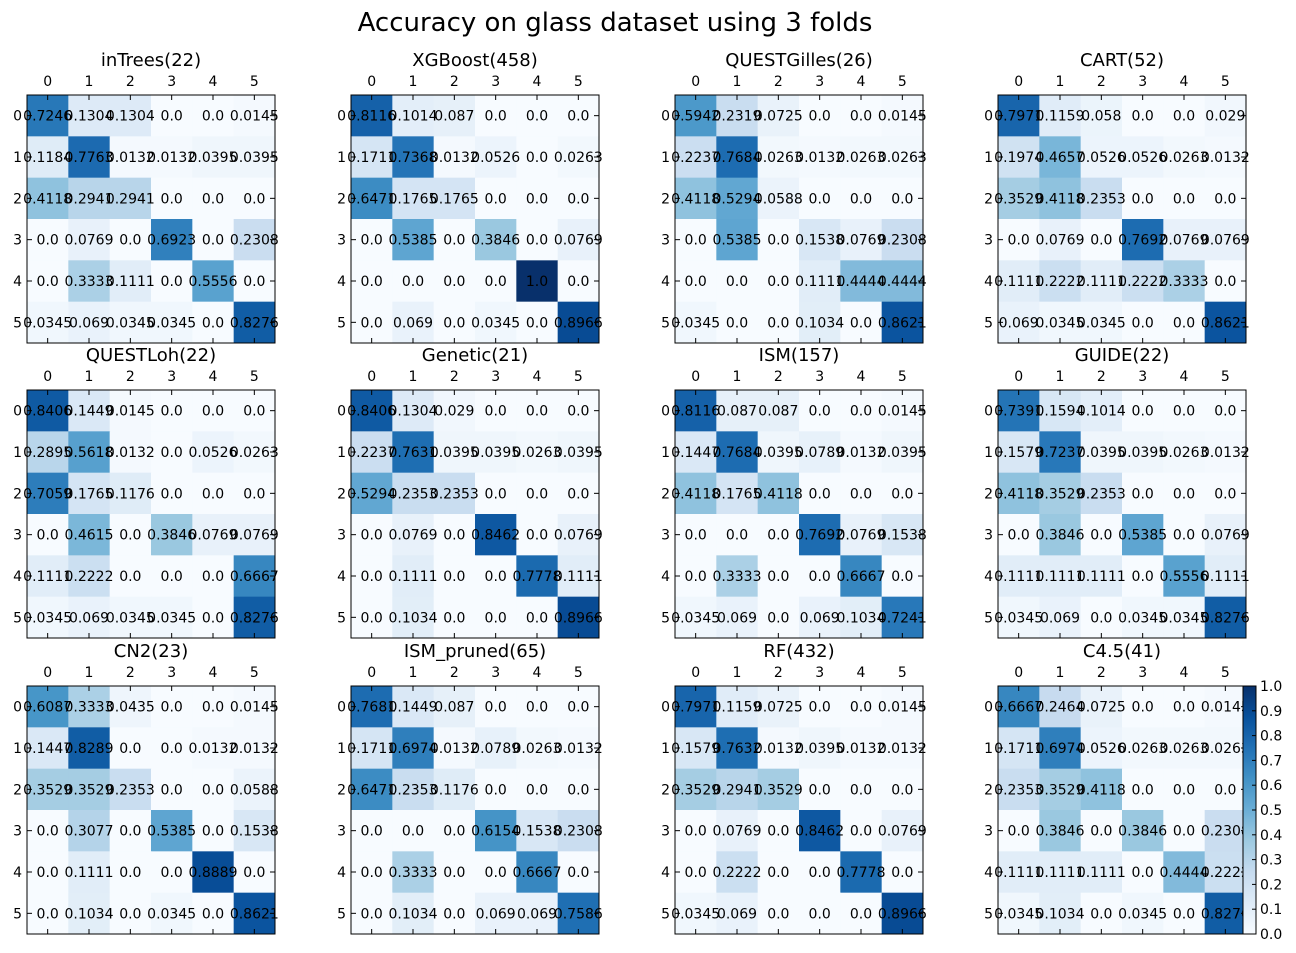 The image size is (1296, 953). I want to click on cell-value-label: 0.5556, so click(213, 282).